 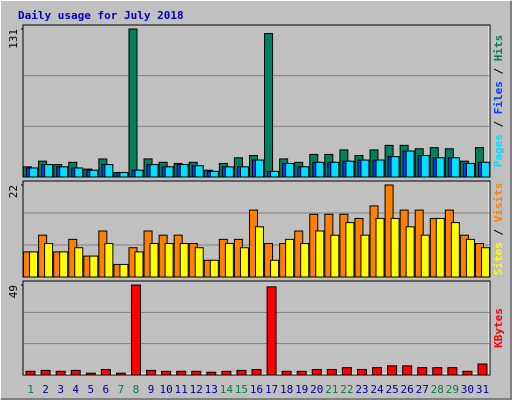 What do you see at coordinates (256, 389) in the screenshot?
I see `x-tick-label: 16` at bounding box center [256, 389].